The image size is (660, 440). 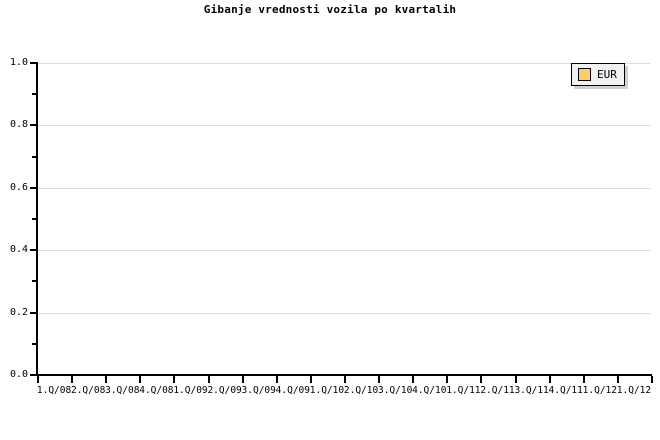 I want to click on x-axis-label: 4.Q/08, so click(x=156, y=390).